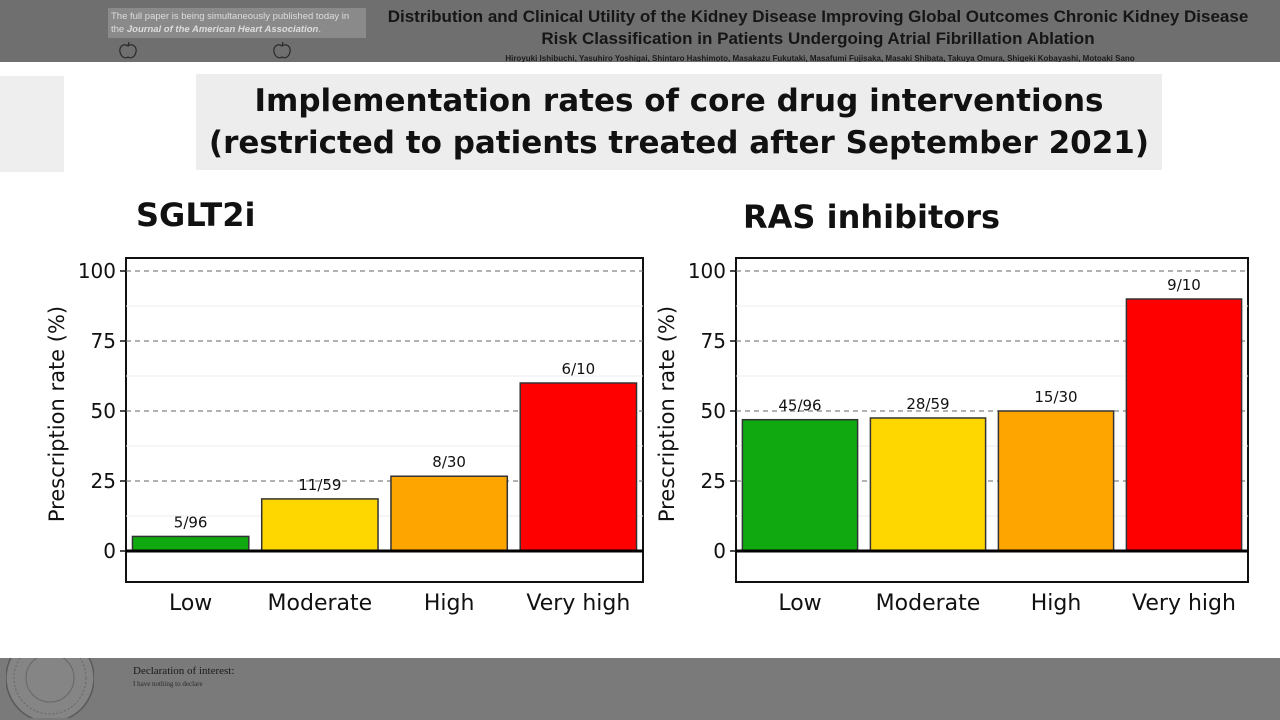 Image resolution: width=1280 pixels, height=720 pixels. I want to click on bar-value-label: 6/10, so click(579, 369).